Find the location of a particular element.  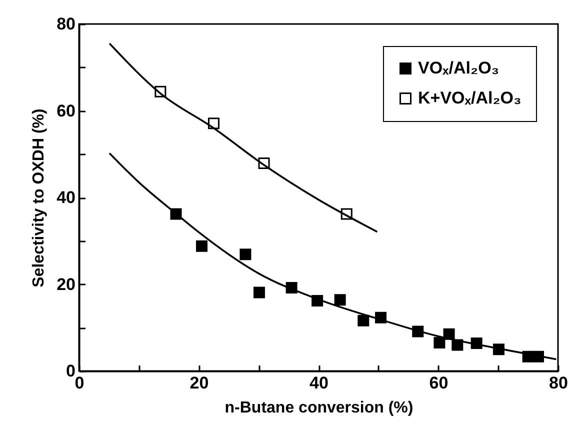

x-axis-title: n-Butane conversion (%) is located at coordinates (319, 408).